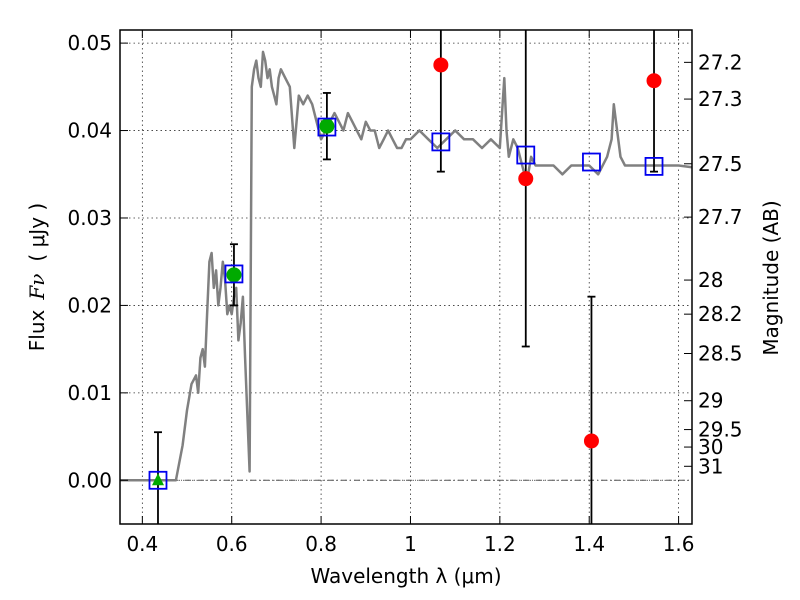 This screenshot has height=600, width=800. I want to click on x-tick-label: 0.8, so click(321, 544).